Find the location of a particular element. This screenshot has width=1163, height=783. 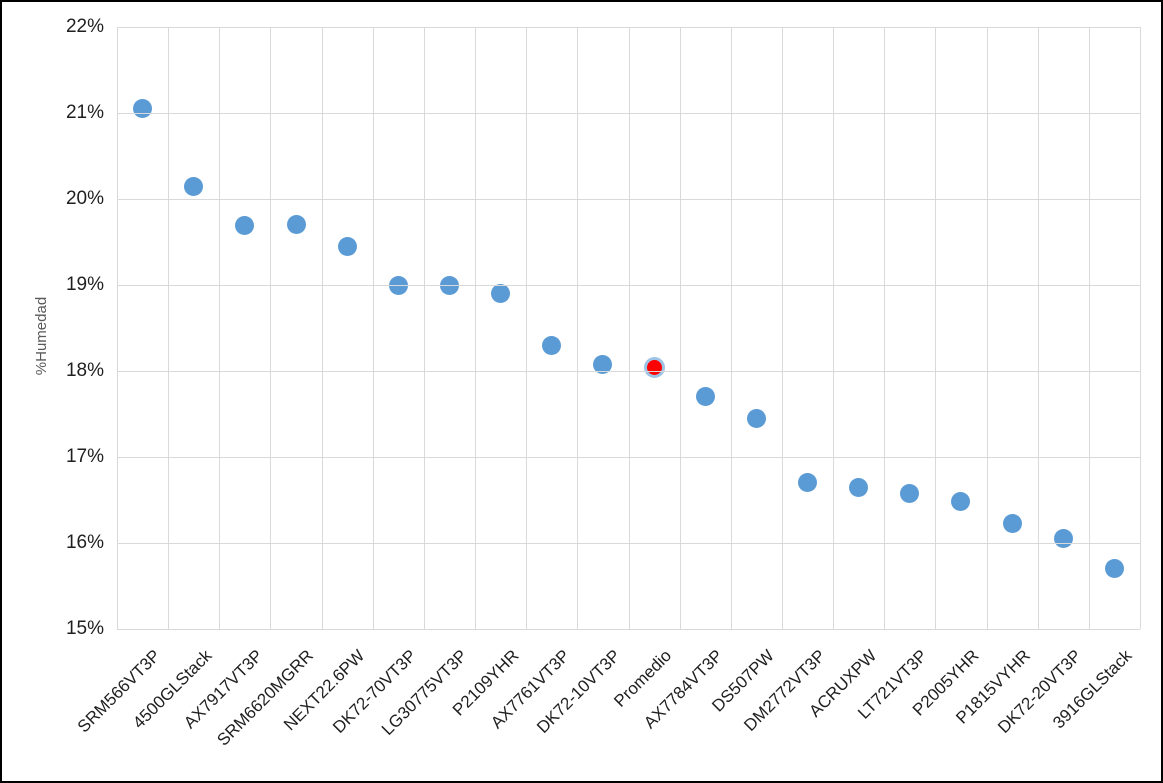

y-tick-label: 18% is located at coordinates (84, 370).